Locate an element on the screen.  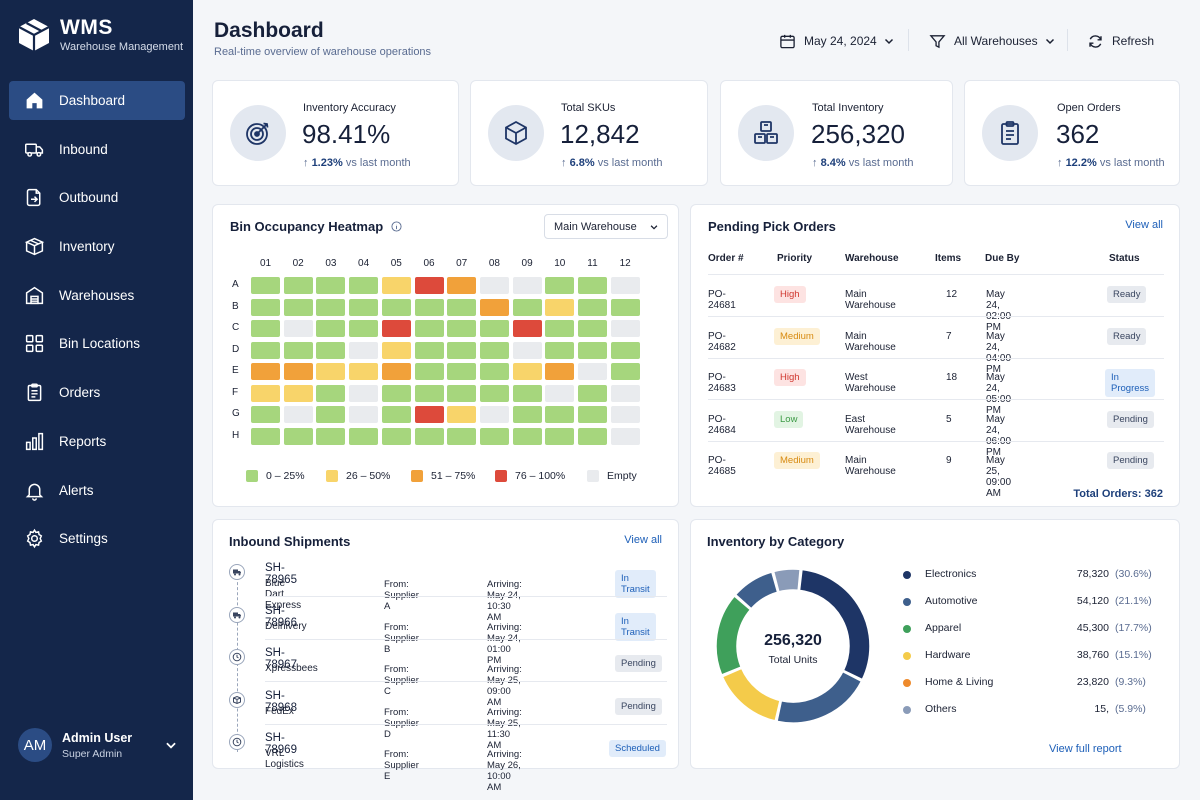
view-all-shipments-link: View all is located at coordinates (643, 540).